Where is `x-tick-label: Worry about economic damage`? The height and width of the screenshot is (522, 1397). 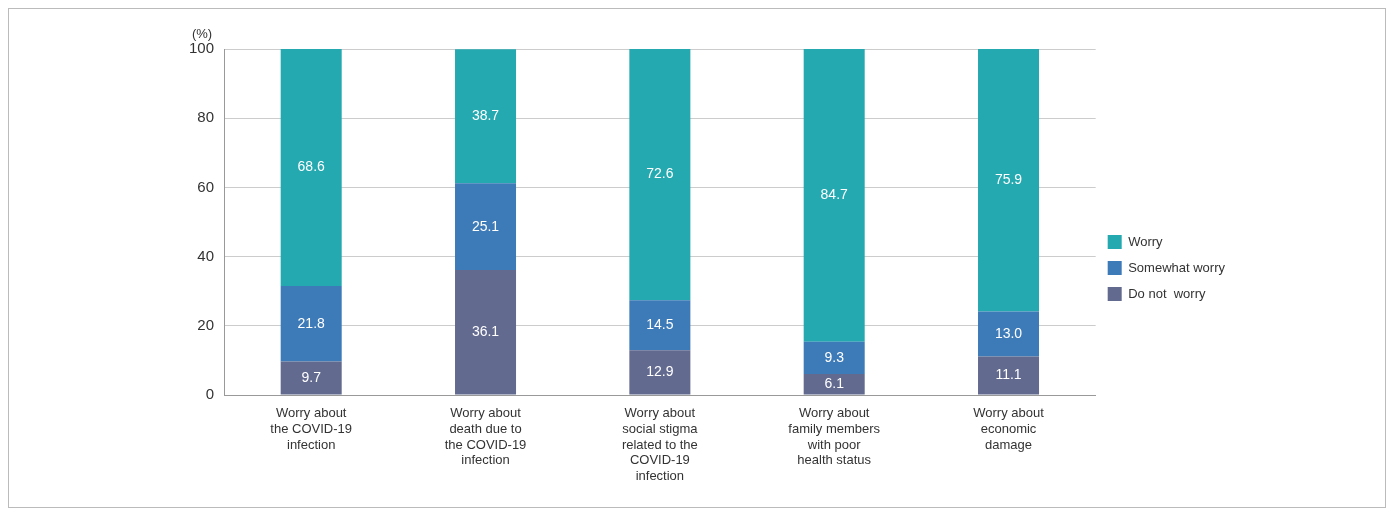
x-tick-label: Worry about economic damage is located at coordinates (1009, 428).